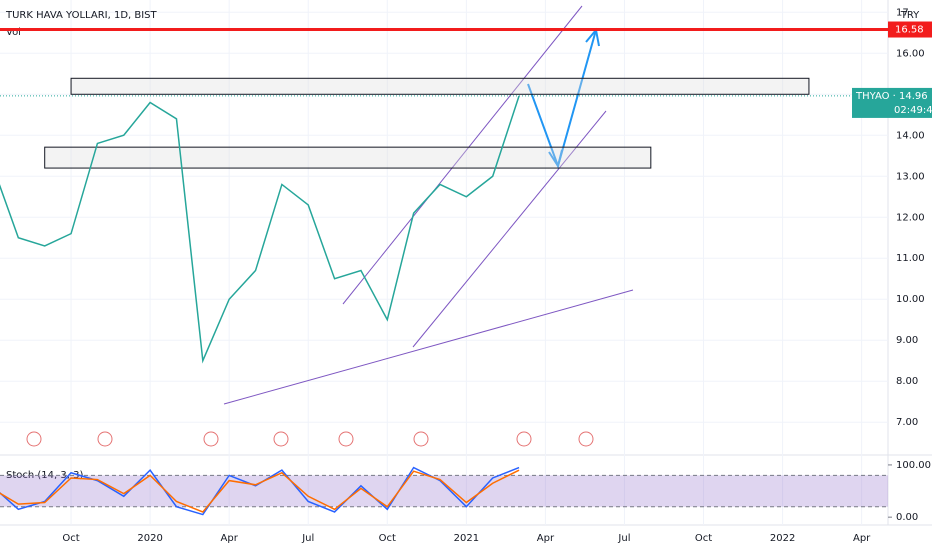  Describe the element at coordinates (907, 422) in the screenshot. I see `y-tick-label: 7.00` at that location.